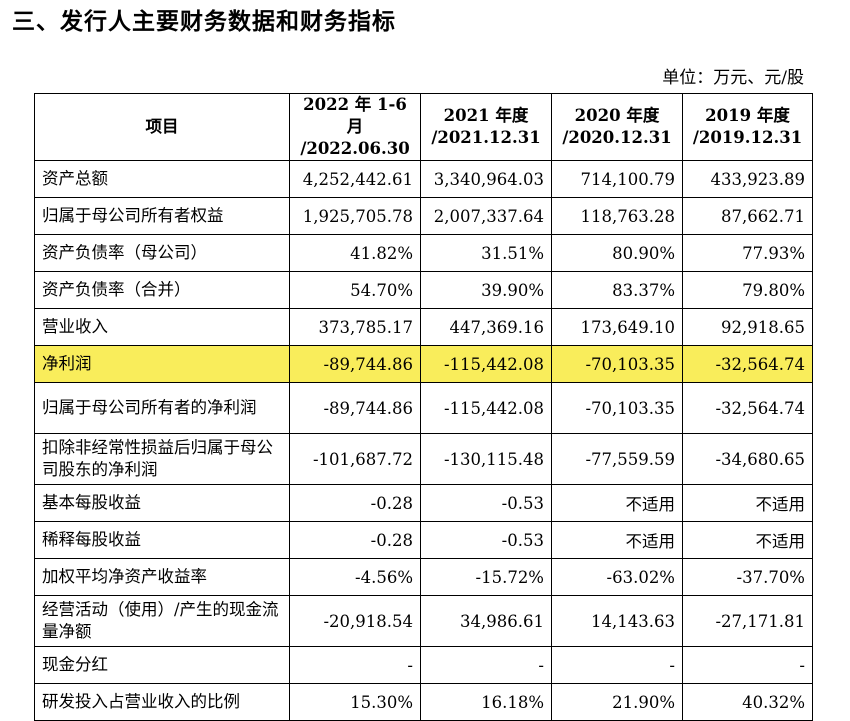 Image resolution: width=850 pixels, height=721 pixels. I want to click on header-period-2022h1: 2022 年 1-6 月 /2022.06.30, so click(355, 127).